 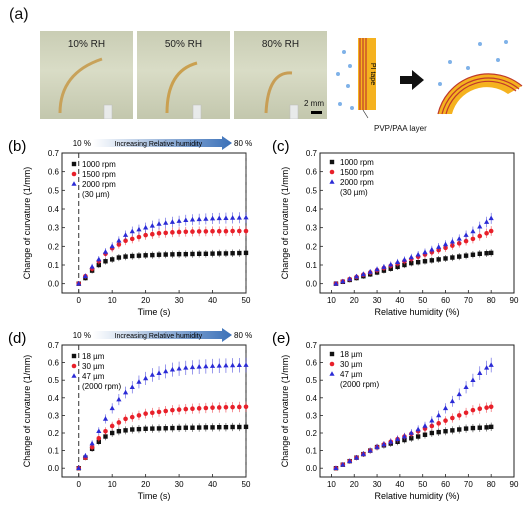 I want to click on y-tick-label: 0.0, so click(x=312, y=284).